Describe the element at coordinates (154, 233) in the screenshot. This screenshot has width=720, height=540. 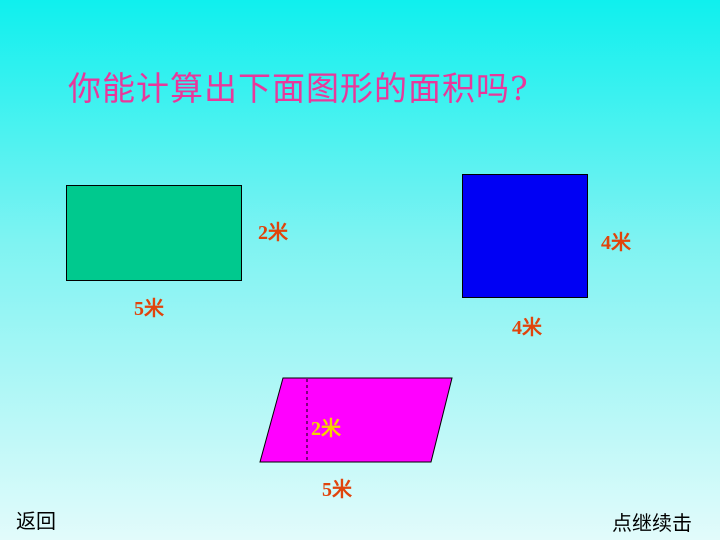
I see `rectangle-shape` at that location.